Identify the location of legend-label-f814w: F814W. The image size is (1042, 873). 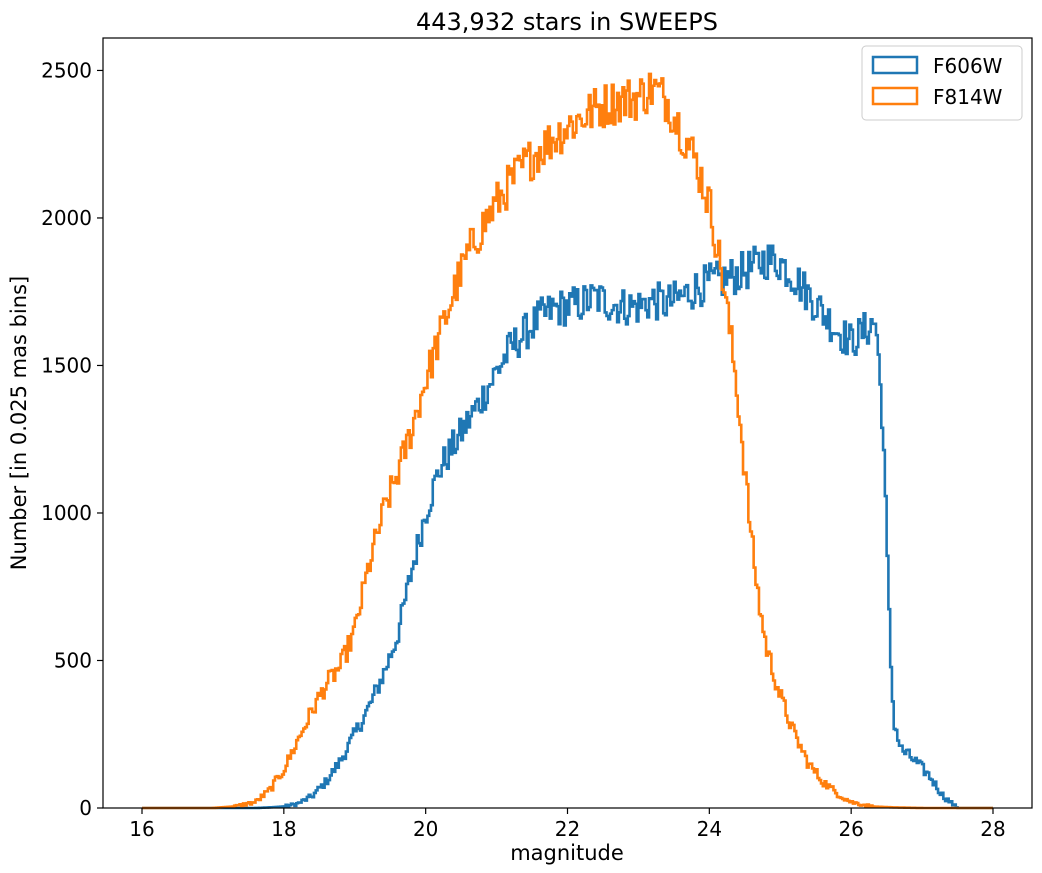
(968, 97).